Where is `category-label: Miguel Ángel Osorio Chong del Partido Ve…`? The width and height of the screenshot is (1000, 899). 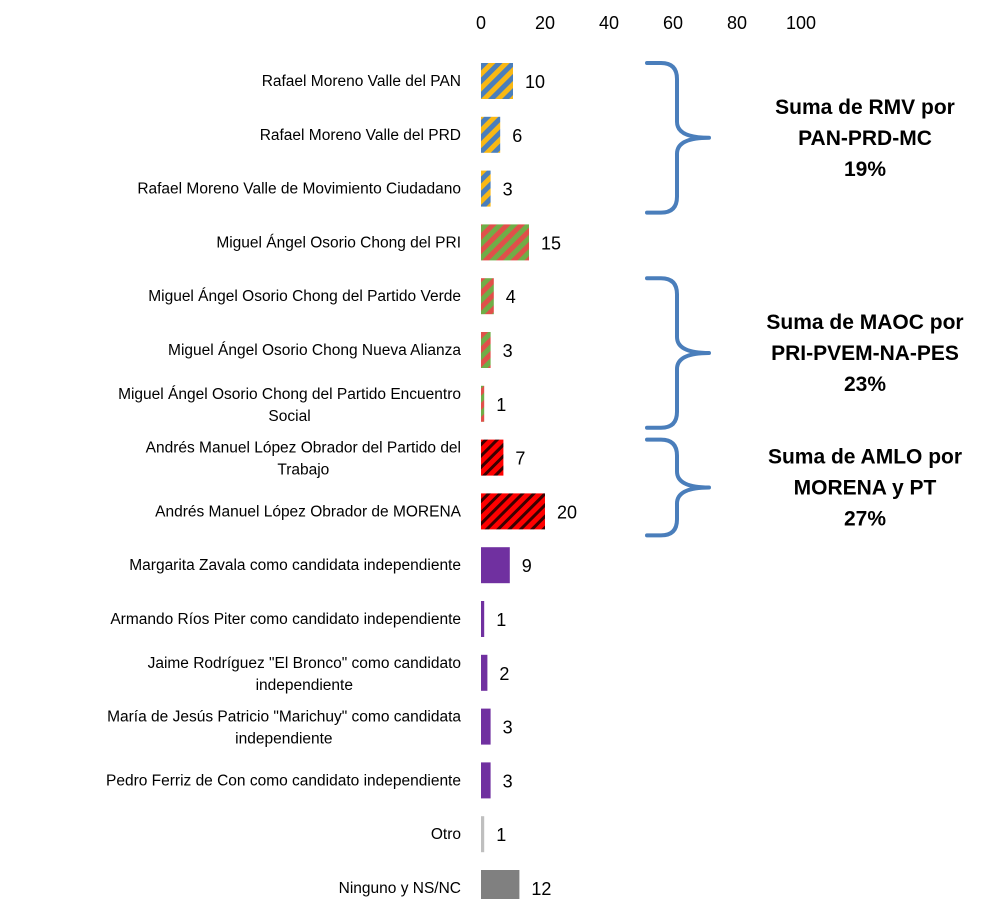 category-label: Miguel Ángel Osorio Chong del Partido Ve… is located at coordinates (304, 296).